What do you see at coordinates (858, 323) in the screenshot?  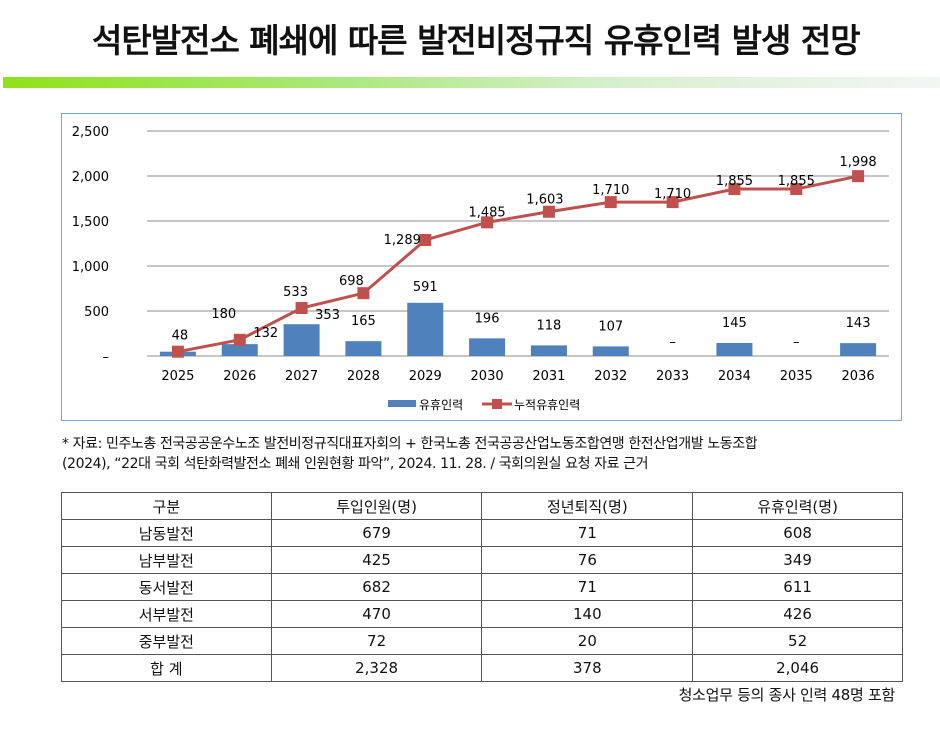 I see `bar-data-label: 143` at bounding box center [858, 323].